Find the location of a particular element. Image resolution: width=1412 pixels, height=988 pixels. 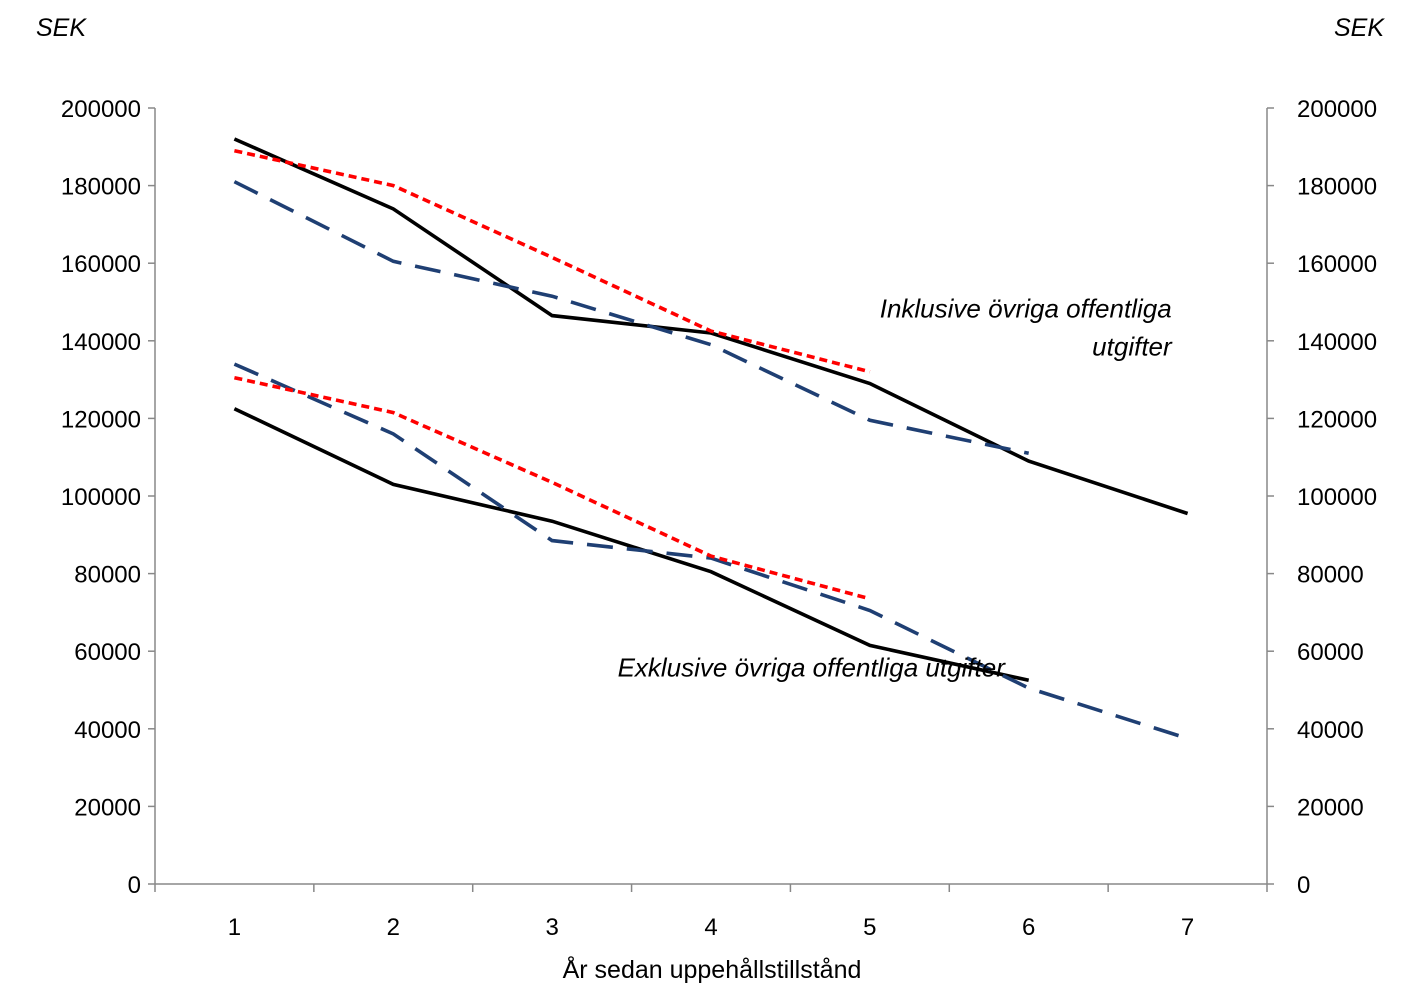

series-group-annotation: Exklusive övriga offentliga utgifter is located at coordinates (812, 667).